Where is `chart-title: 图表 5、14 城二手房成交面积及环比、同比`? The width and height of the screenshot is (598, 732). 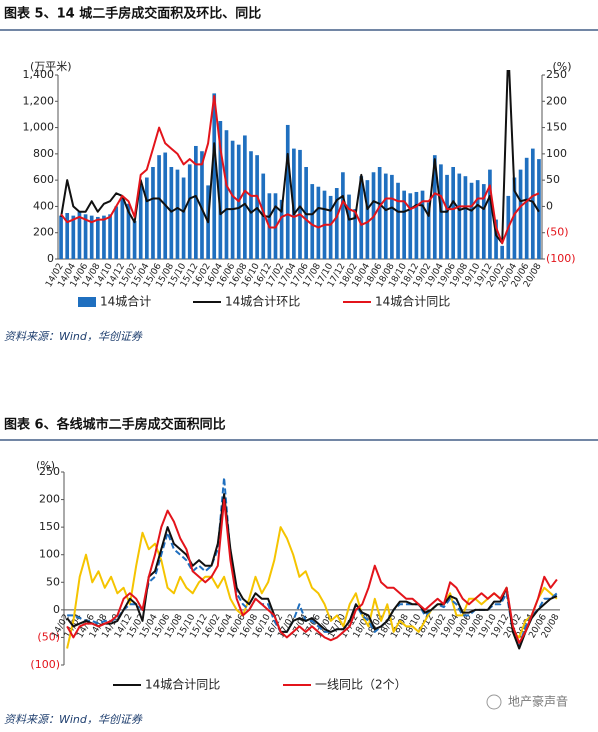 chart-title: 图表 5、14 城二手房成交面积及环比、同比 is located at coordinates (132, 14).